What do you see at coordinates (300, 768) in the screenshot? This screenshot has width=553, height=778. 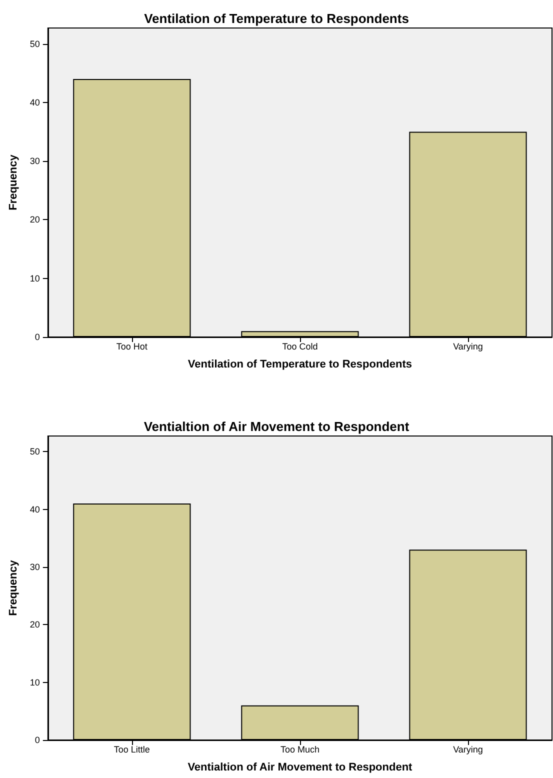 I see `x-axis-title: Ventialtion of Air Movement to Respondent` at bounding box center [300, 768].